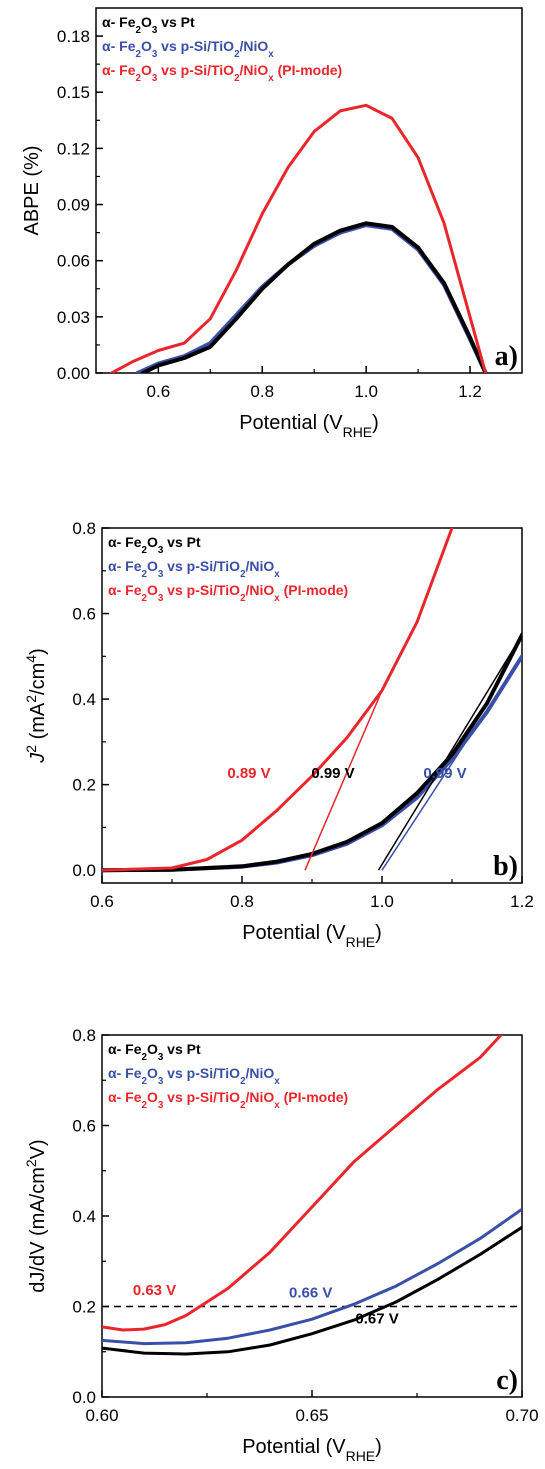 Image resolution: width=545 pixels, height=1469 pixels. Describe the element at coordinates (505, 866) in the screenshot. I see `panel-label: b)` at that location.